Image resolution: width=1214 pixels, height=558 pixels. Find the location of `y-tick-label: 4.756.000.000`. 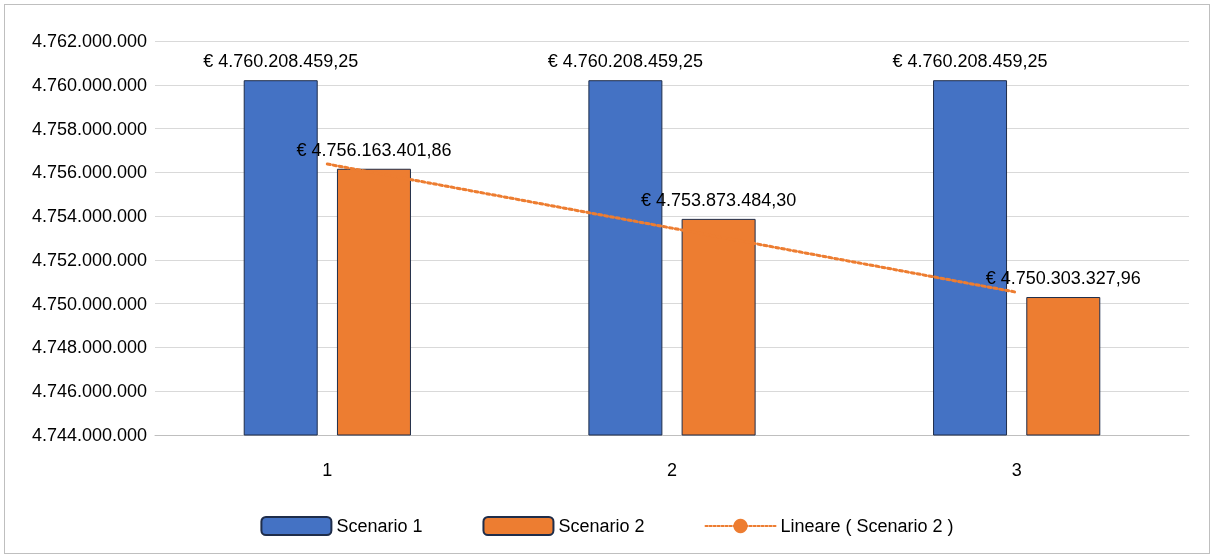

y-tick-label: 4.756.000.000 is located at coordinates (89, 172).